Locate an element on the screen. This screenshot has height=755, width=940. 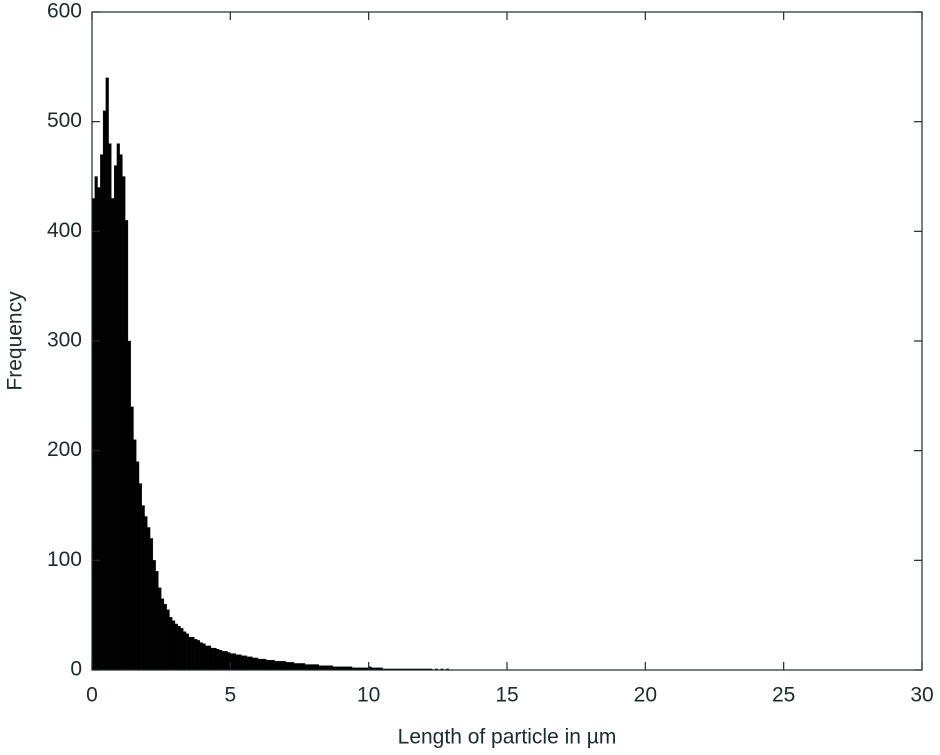
x-tick-label: 10 is located at coordinates (368, 695).